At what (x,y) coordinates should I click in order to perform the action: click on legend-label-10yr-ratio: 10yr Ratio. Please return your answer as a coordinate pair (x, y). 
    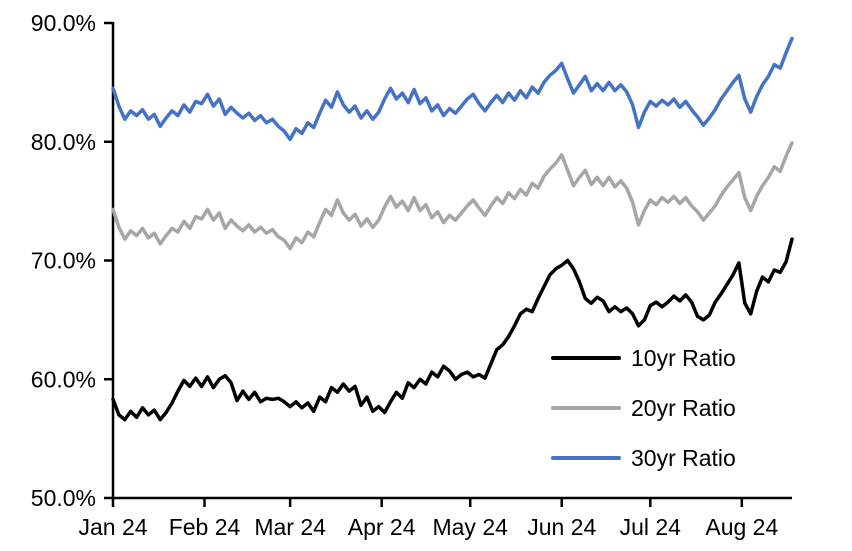
    Looking at the image, I should click on (683, 357).